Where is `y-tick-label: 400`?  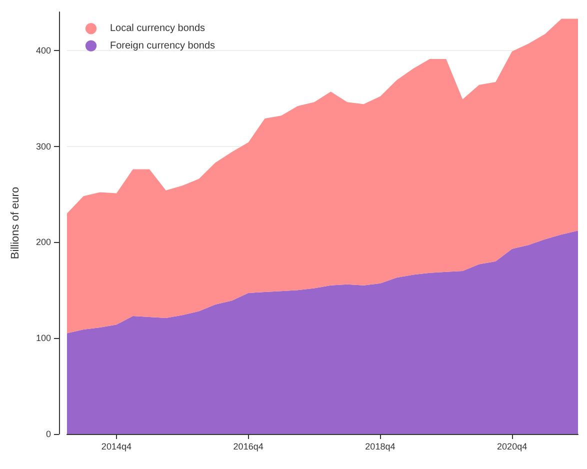 y-tick-label: 400 is located at coordinates (43, 50).